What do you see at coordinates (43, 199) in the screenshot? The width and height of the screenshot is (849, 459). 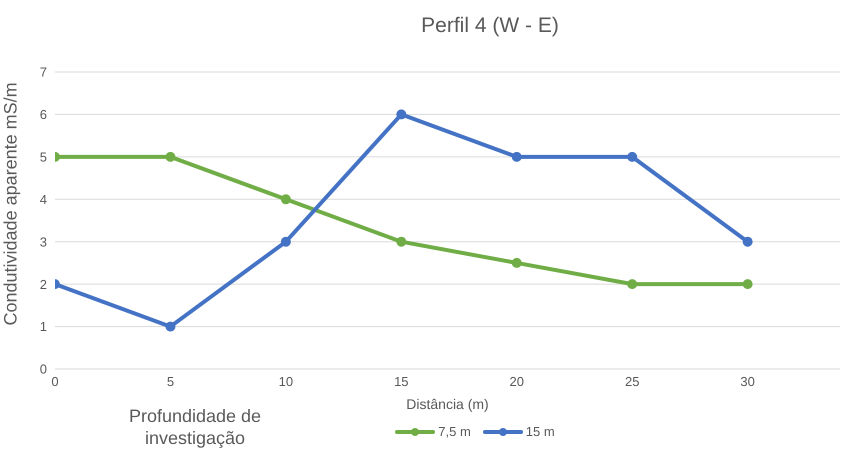 I see `y-tick-label: 4` at bounding box center [43, 199].